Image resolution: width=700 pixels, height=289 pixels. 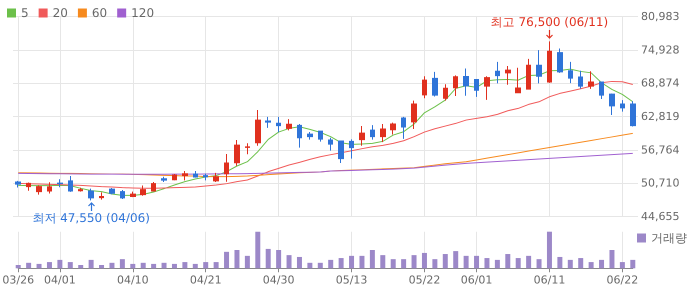 What do you see at coordinates (660, 216) in the screenshot?
I see `y-tick-label: 44,655` at bounding box center [660, 216].